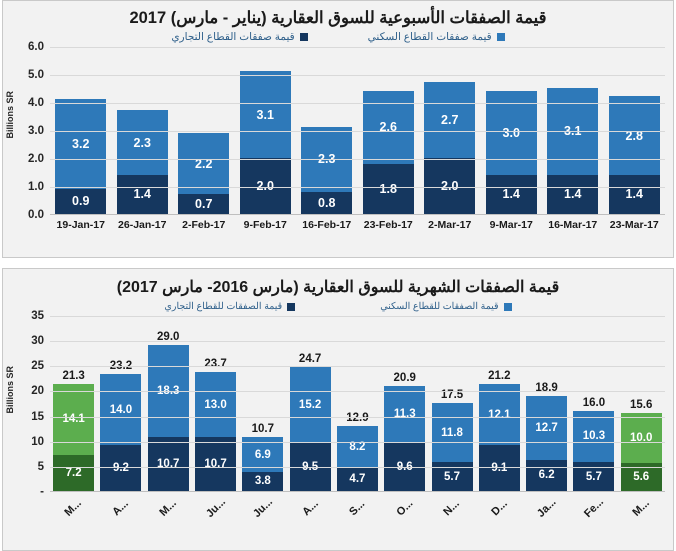 The height and width of the screenshot is (551, 676). Describe the element at coordinates (547, 475) in the screenshot. I see `bar-segment-commercial: 6.2` at that location.